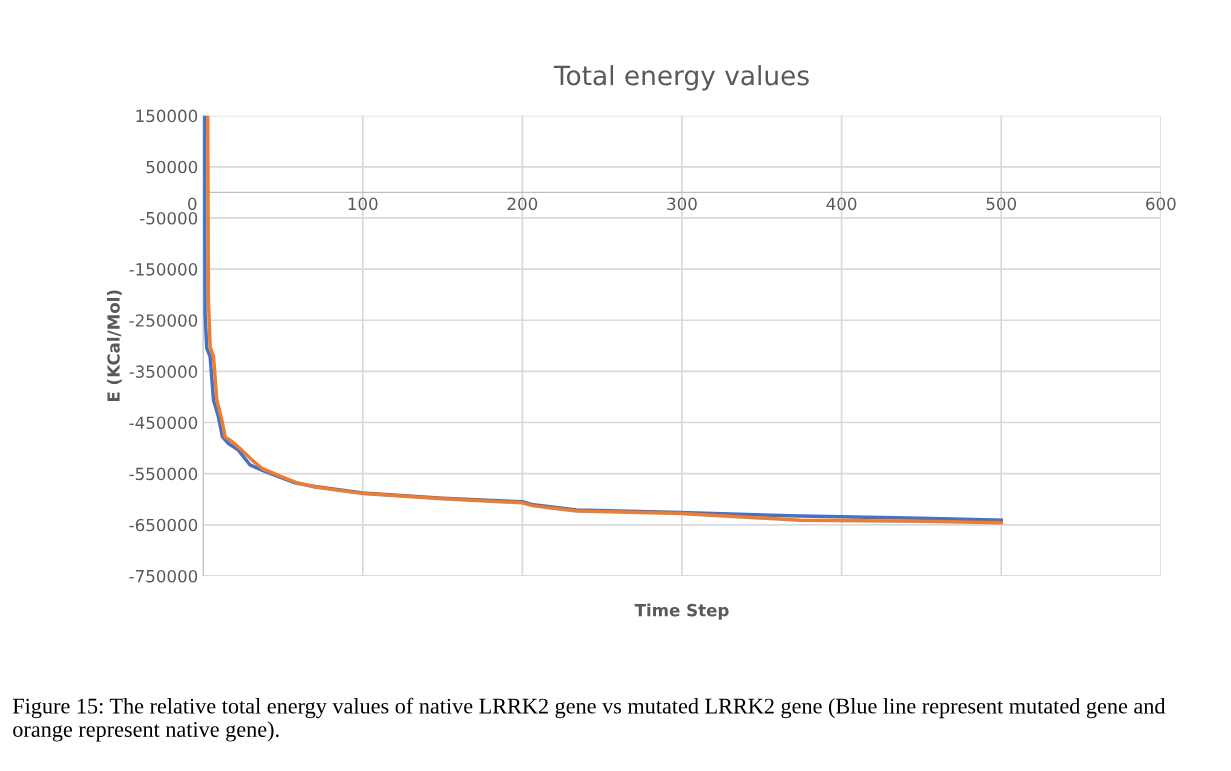 This screenshot has width=1231, height=771. Describe the element at coordinates (522, 204) in the screenshot. I see `x-tick-label: 200` at that location.